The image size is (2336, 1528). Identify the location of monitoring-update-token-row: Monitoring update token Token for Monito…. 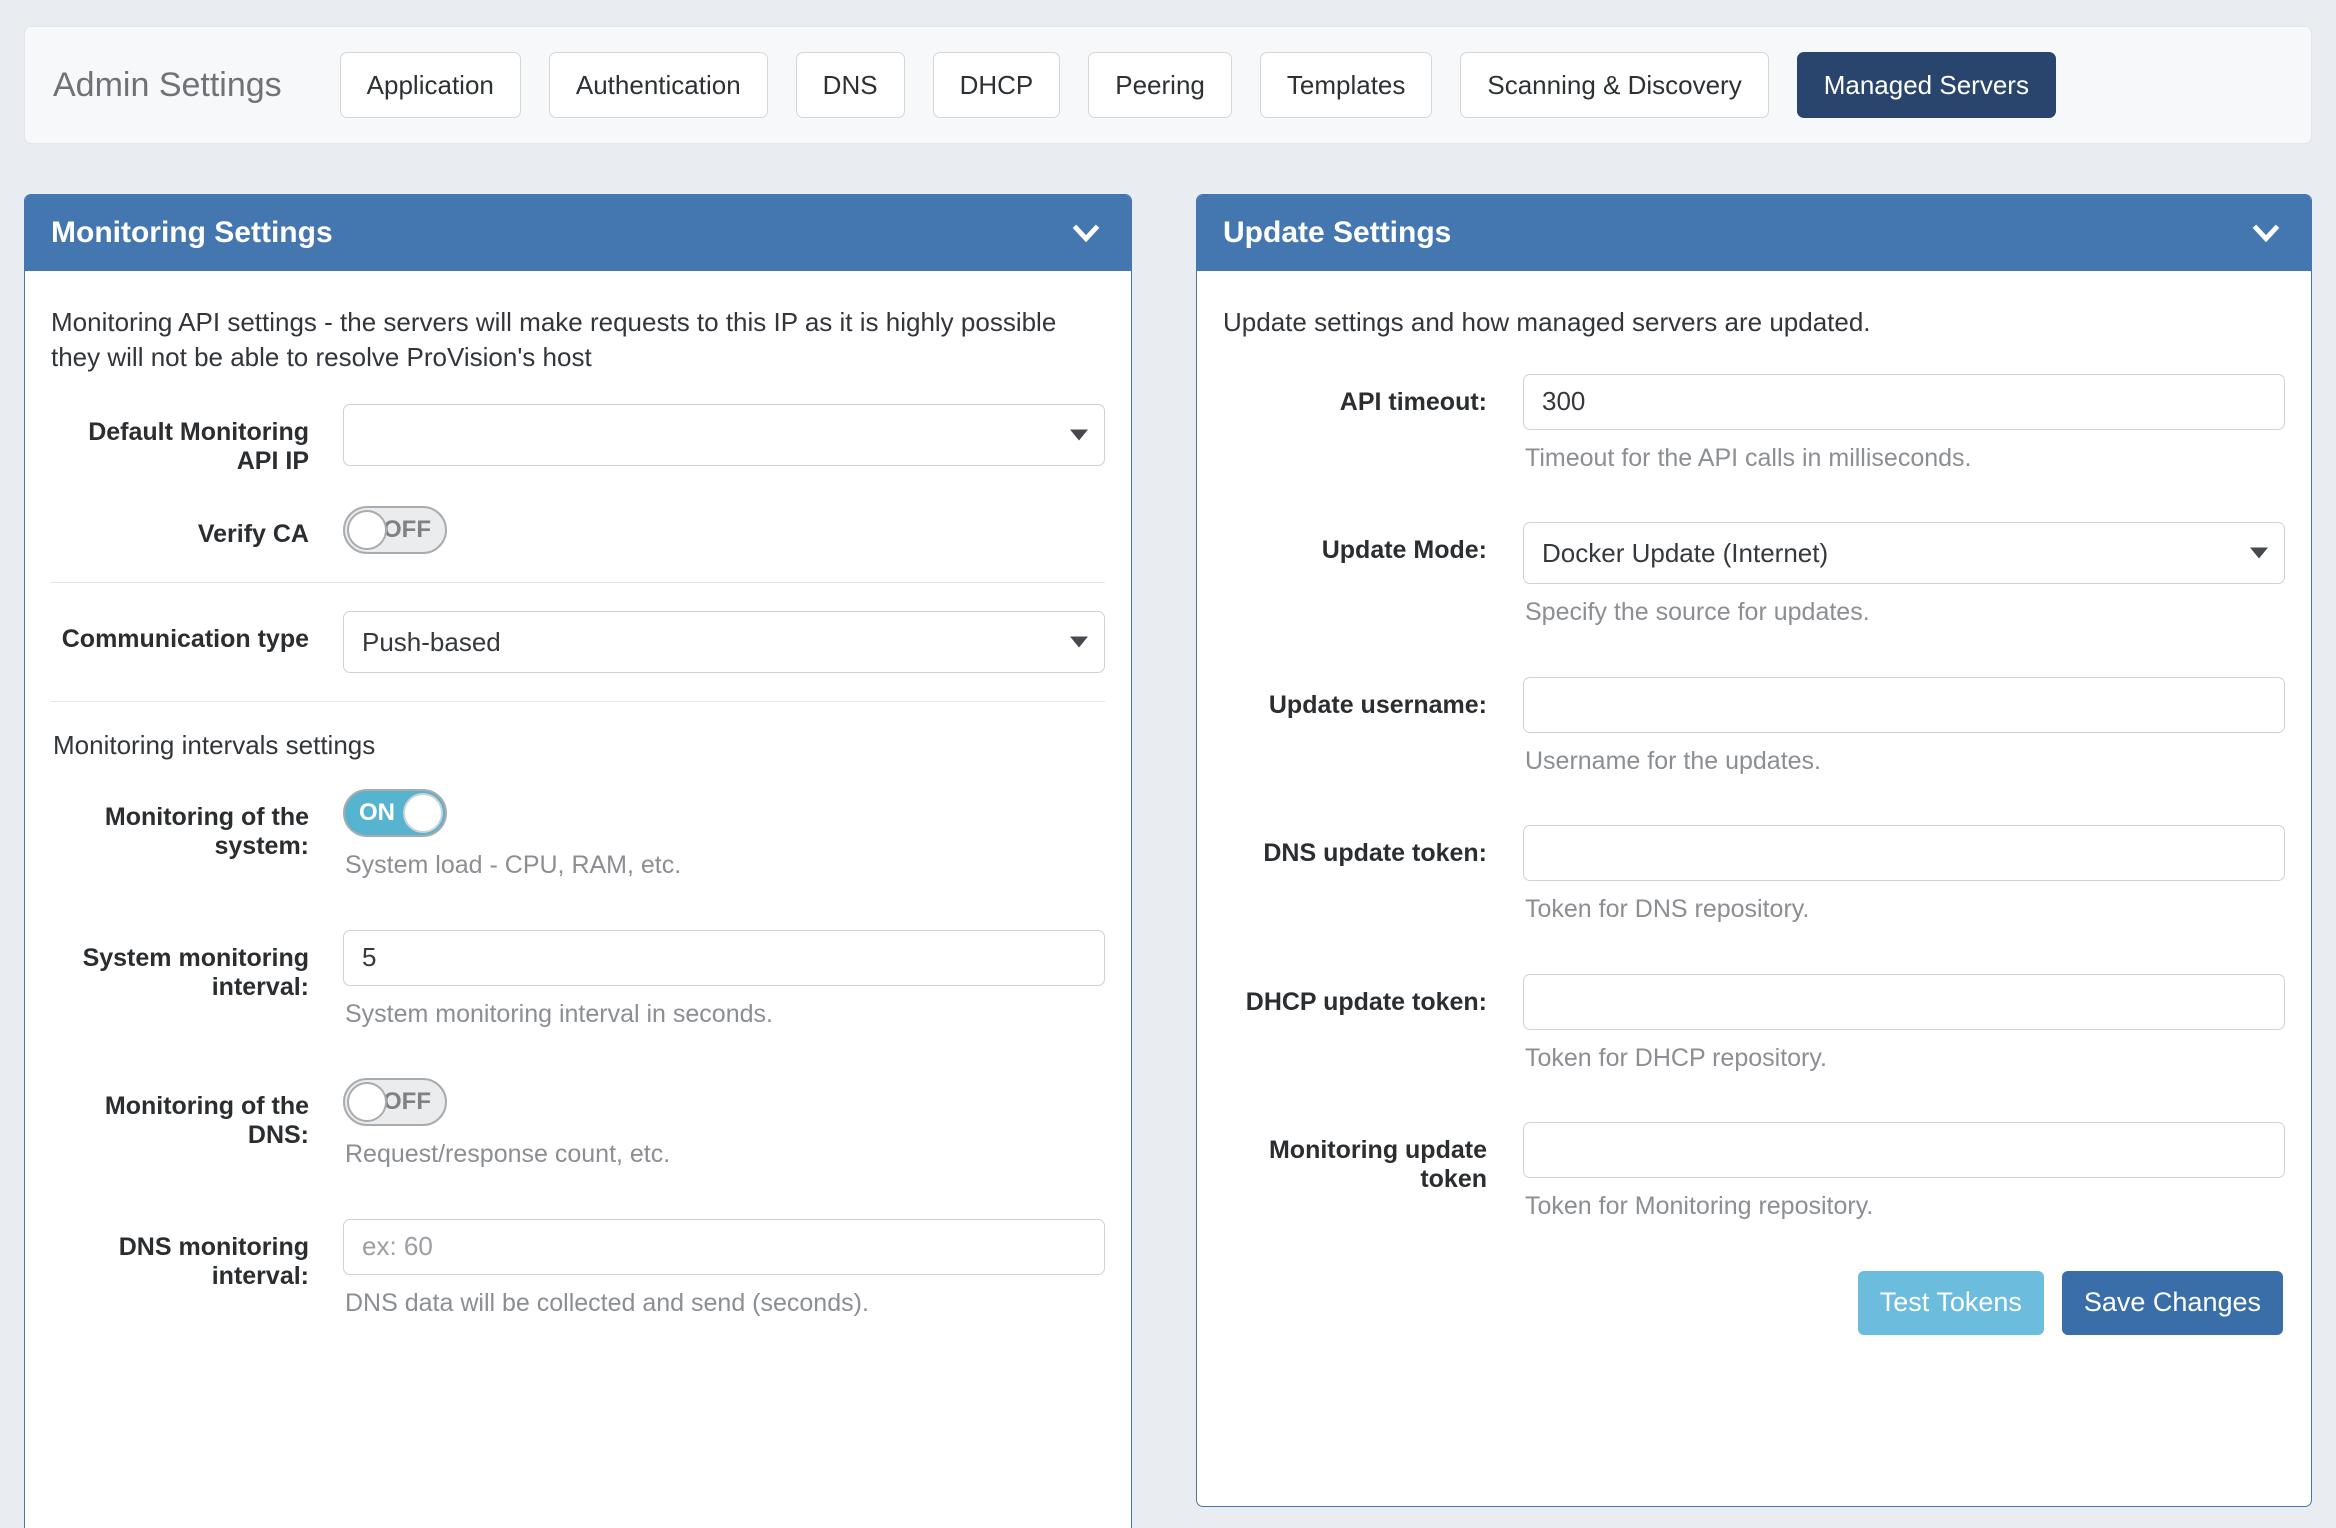
(1754, 1172).